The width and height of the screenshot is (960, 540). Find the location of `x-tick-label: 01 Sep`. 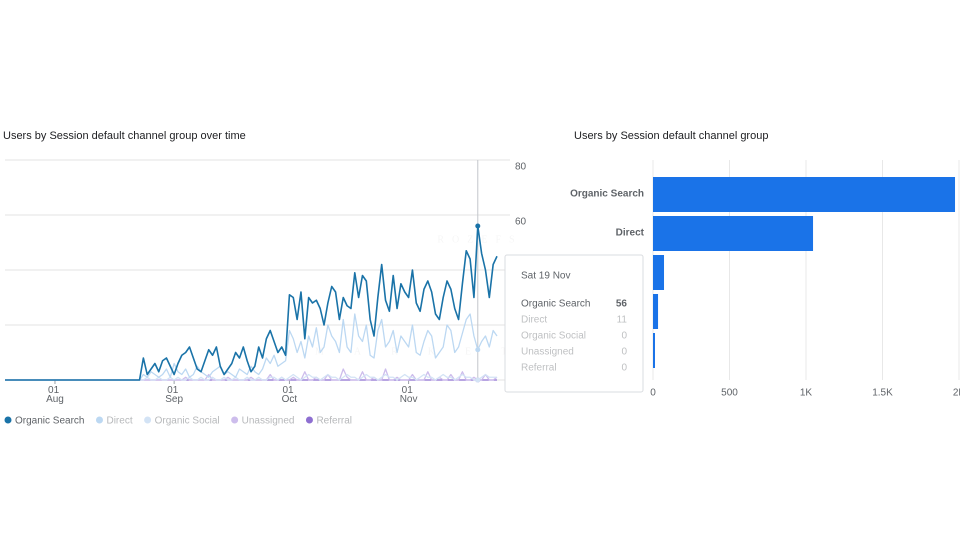

x-tick-label: 01 Sep is located at coordinates (174, 395).